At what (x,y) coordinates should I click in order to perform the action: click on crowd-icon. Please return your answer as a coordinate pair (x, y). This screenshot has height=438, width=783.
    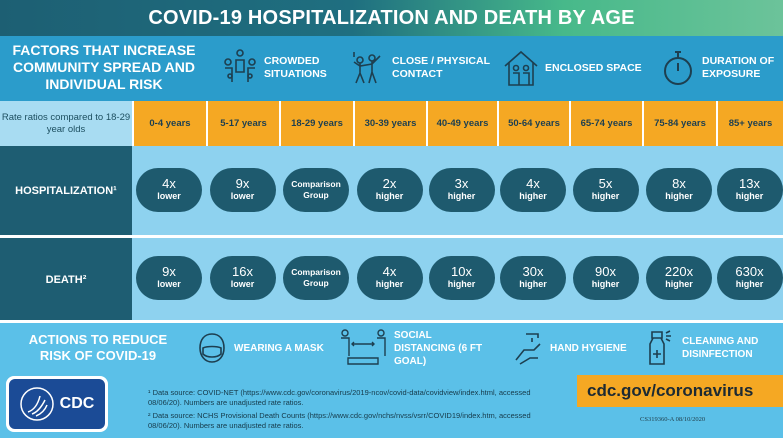
    Looking at the image, I should click on (240, 65).